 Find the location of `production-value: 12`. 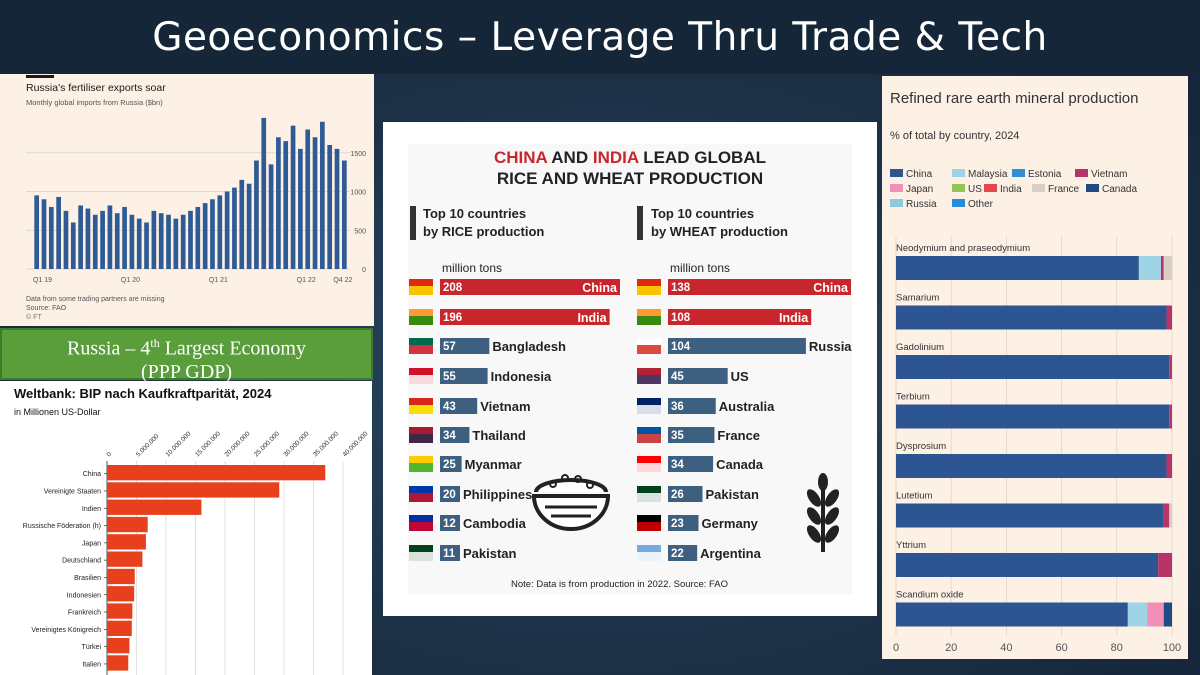

production-value: 12 is located at coordinates (449, 524).